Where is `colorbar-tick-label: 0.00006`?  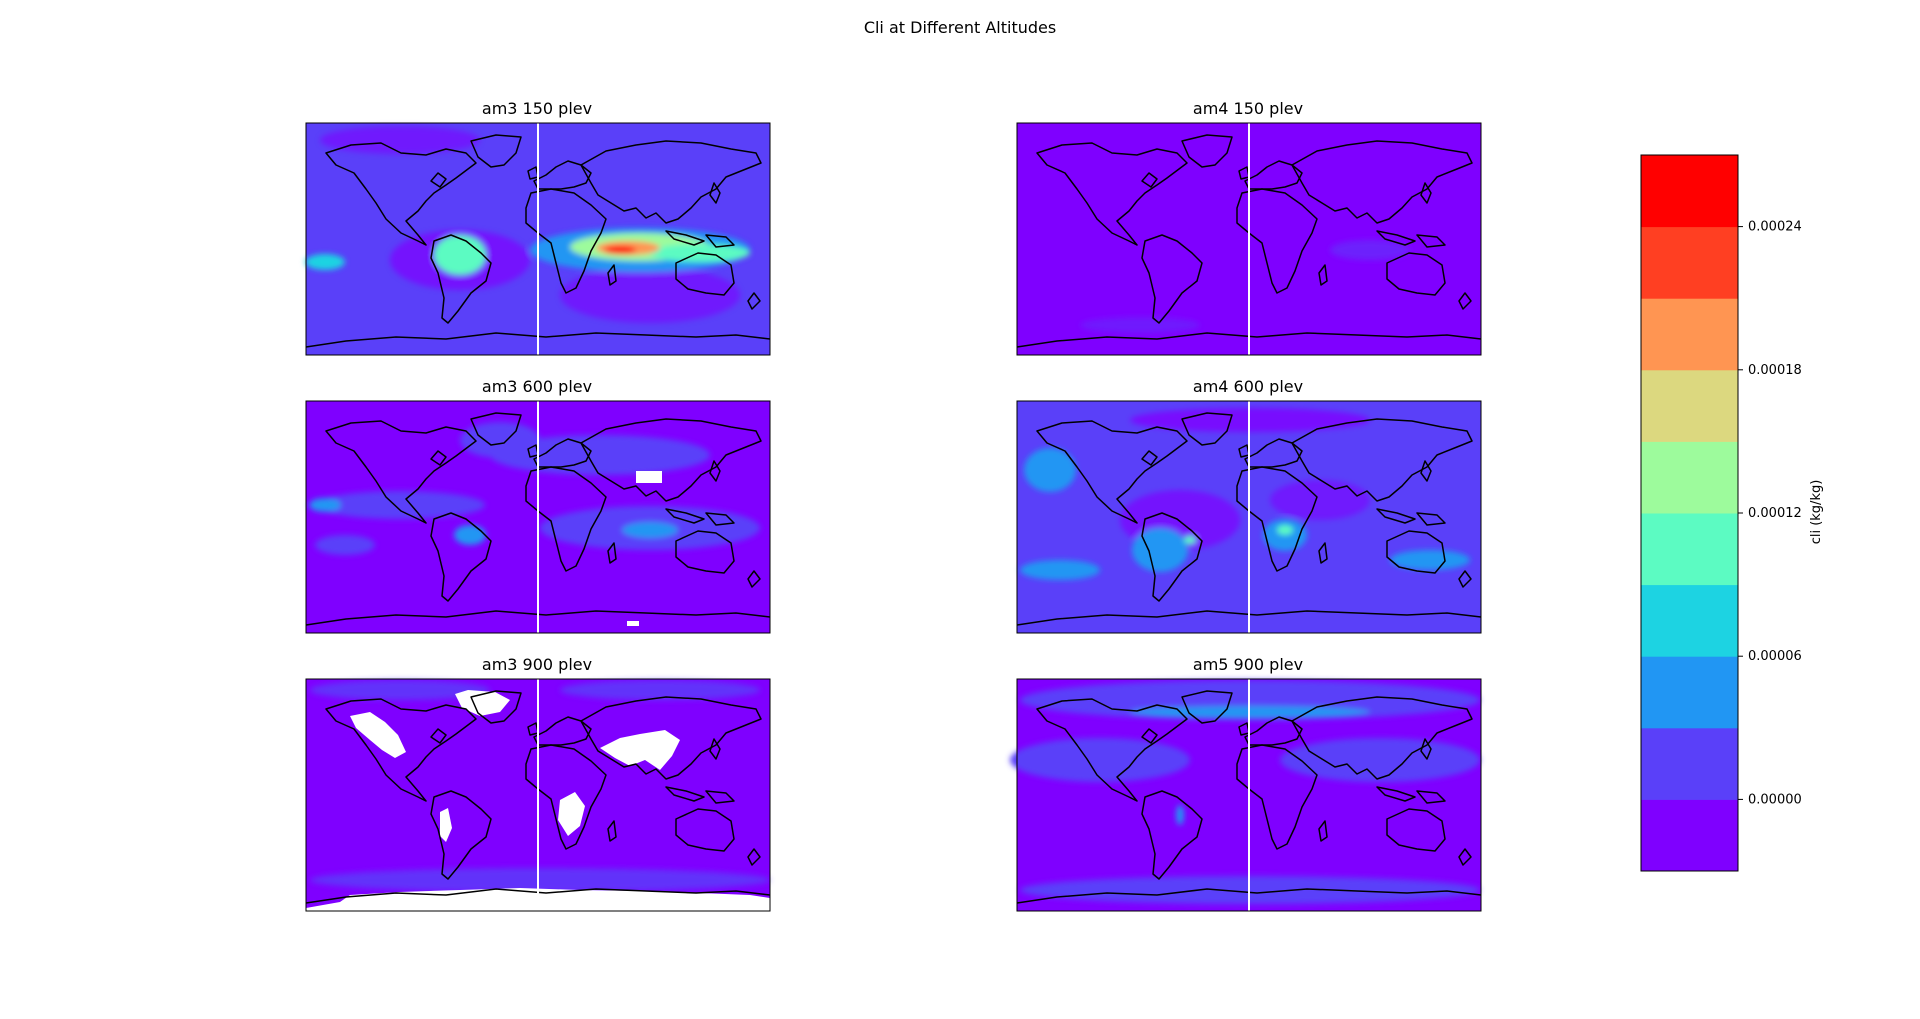 colorbar-tick-label: 0.00006 is located at coordinates (1775, 656).